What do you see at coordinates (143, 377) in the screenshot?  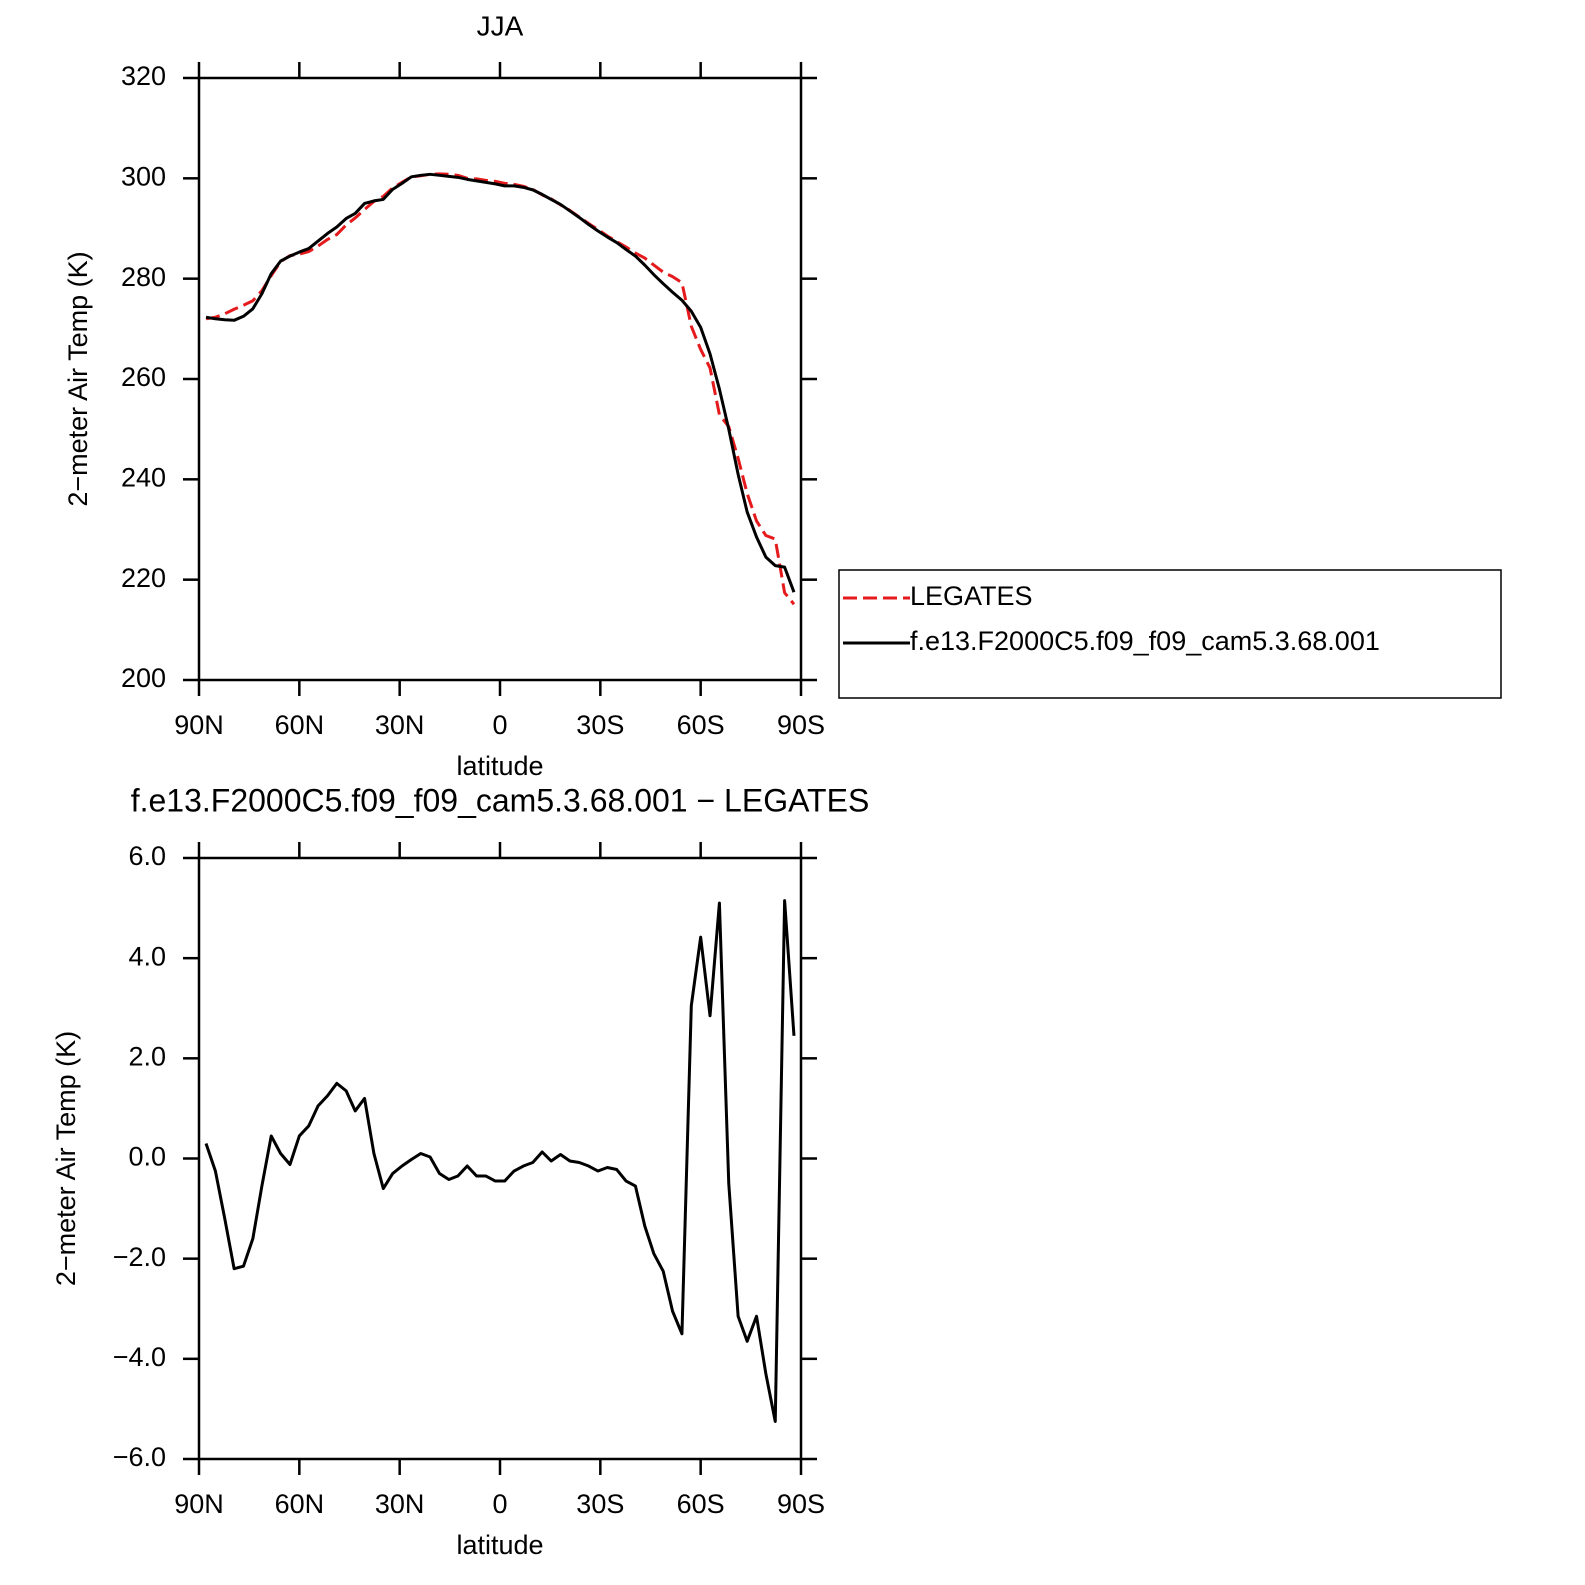 I see `y-tick-label: 260` at bounding box center [143, 377].